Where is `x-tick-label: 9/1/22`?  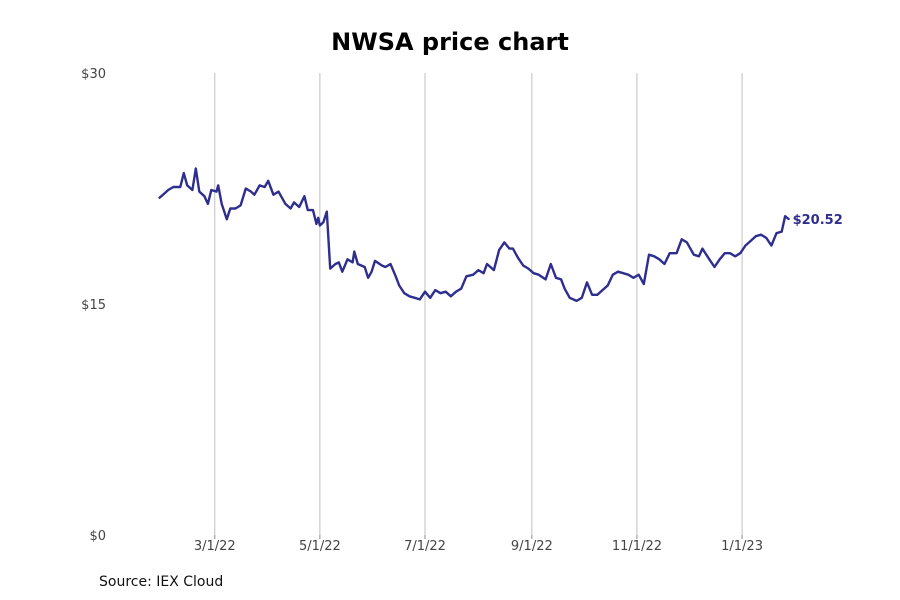 x-tick-label: 9/1/22 is located at coordinates (532, 546).